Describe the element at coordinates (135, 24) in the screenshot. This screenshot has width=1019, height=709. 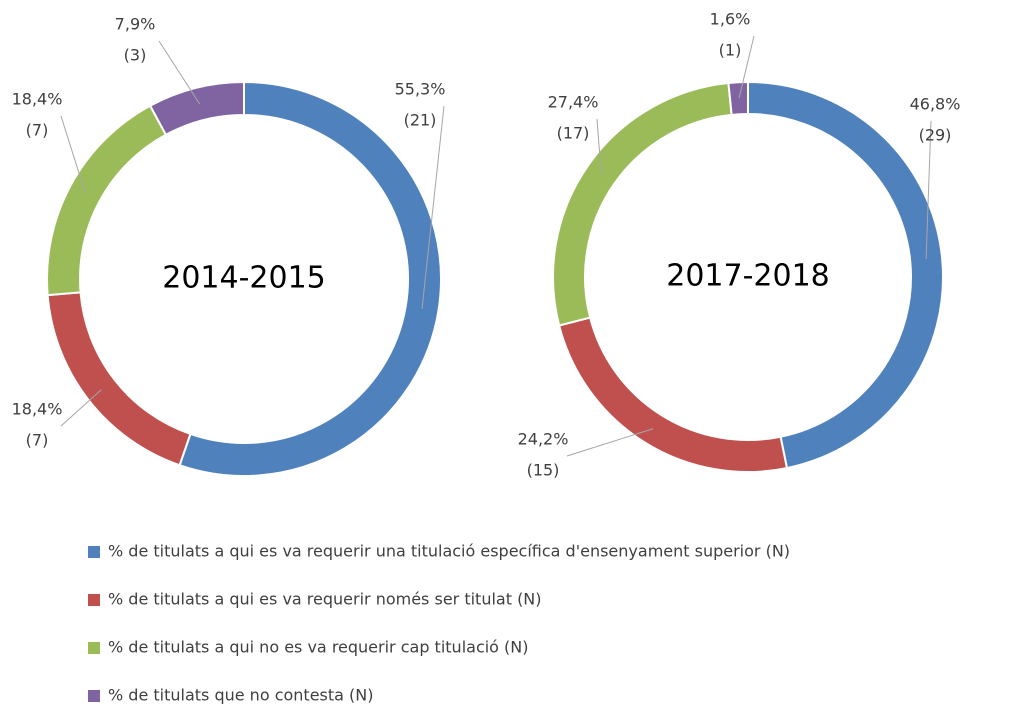
I see `data-label: 7,9%` at that location.